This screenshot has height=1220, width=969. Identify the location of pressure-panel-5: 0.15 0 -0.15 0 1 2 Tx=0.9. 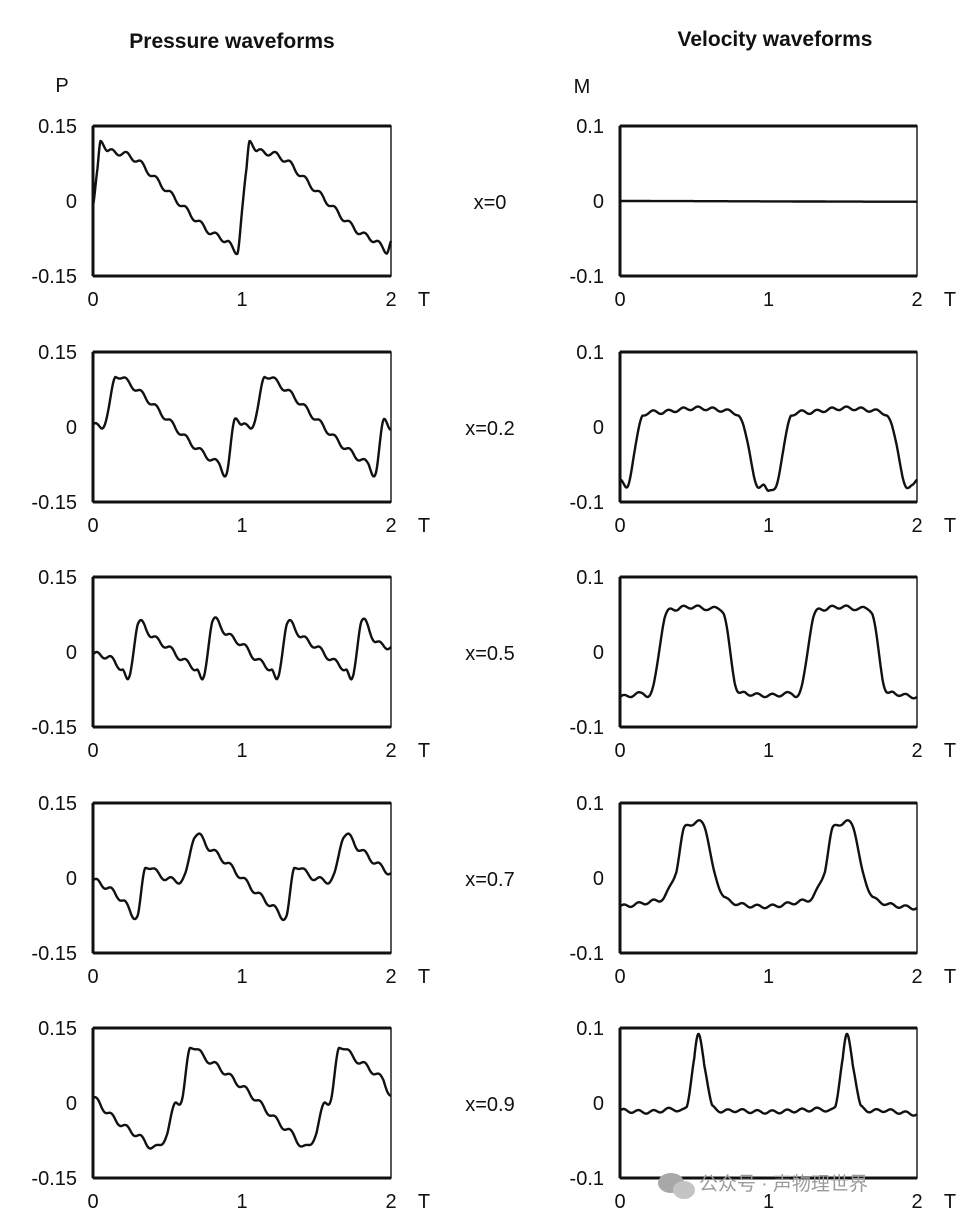
(272, 1115).